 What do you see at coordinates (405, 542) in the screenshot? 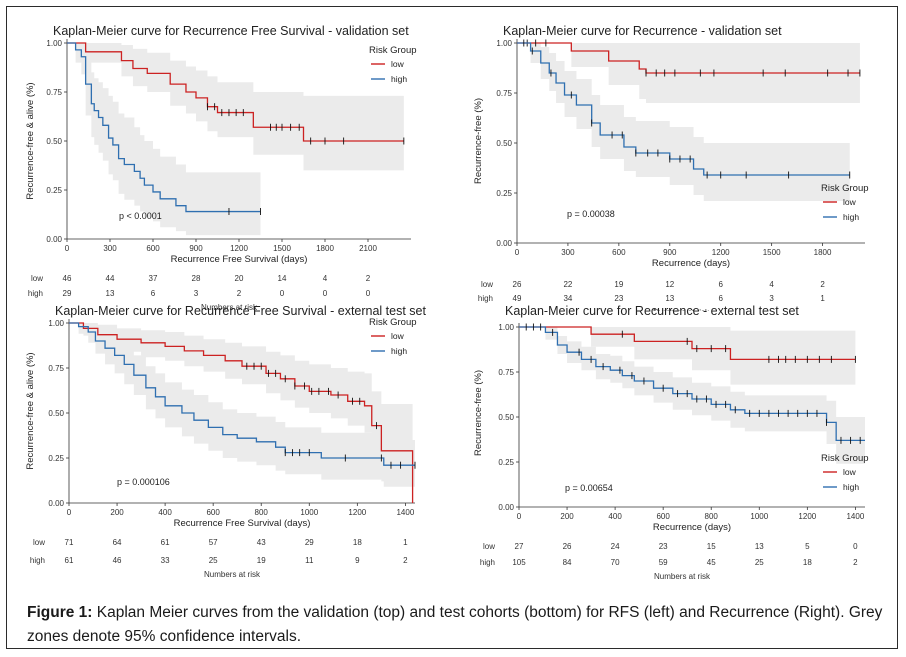
I see `risk-count-low: 1` at bounding box center [405, 542].